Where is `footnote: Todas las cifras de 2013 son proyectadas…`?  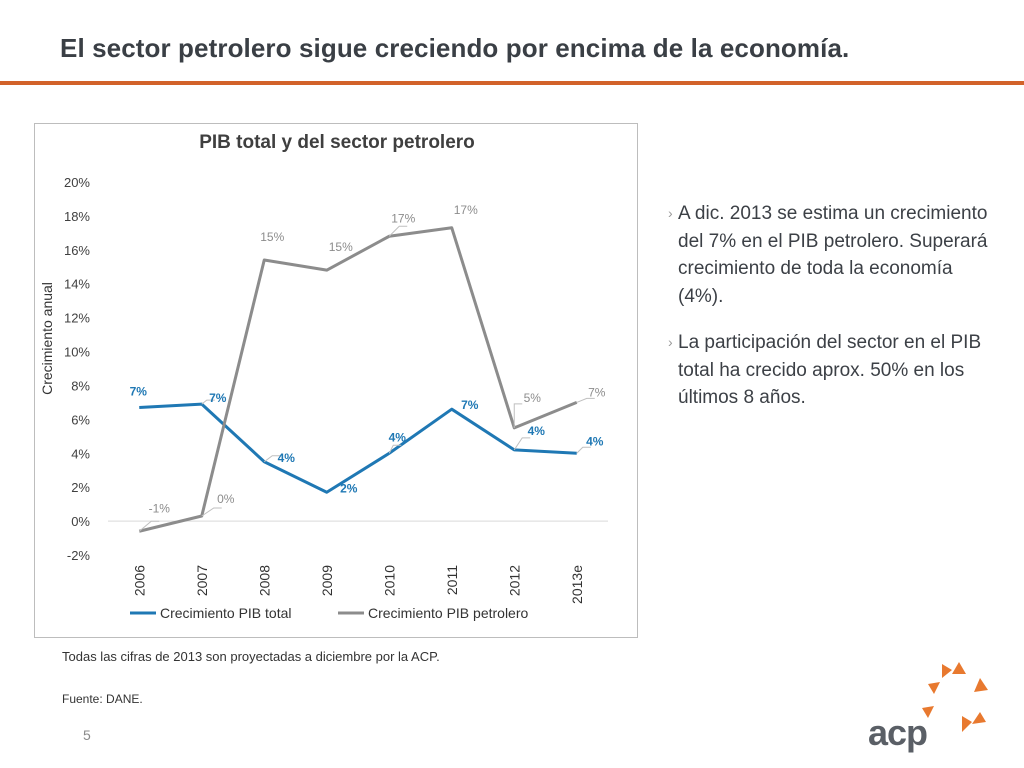 footnote: Todas las cifras de 2013 son proyectadas… is located at coordinates (251, 656).